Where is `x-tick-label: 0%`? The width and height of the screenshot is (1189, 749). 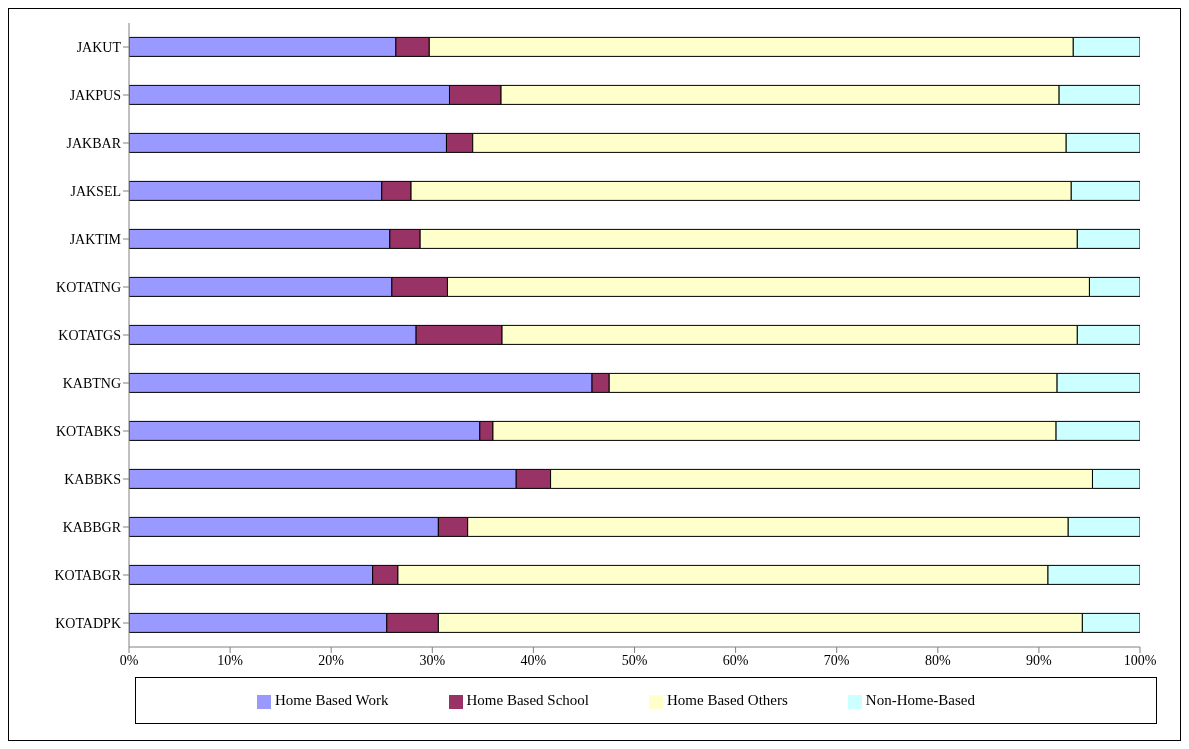 x-tick-label: 0% is located at coordinates (129, 660).